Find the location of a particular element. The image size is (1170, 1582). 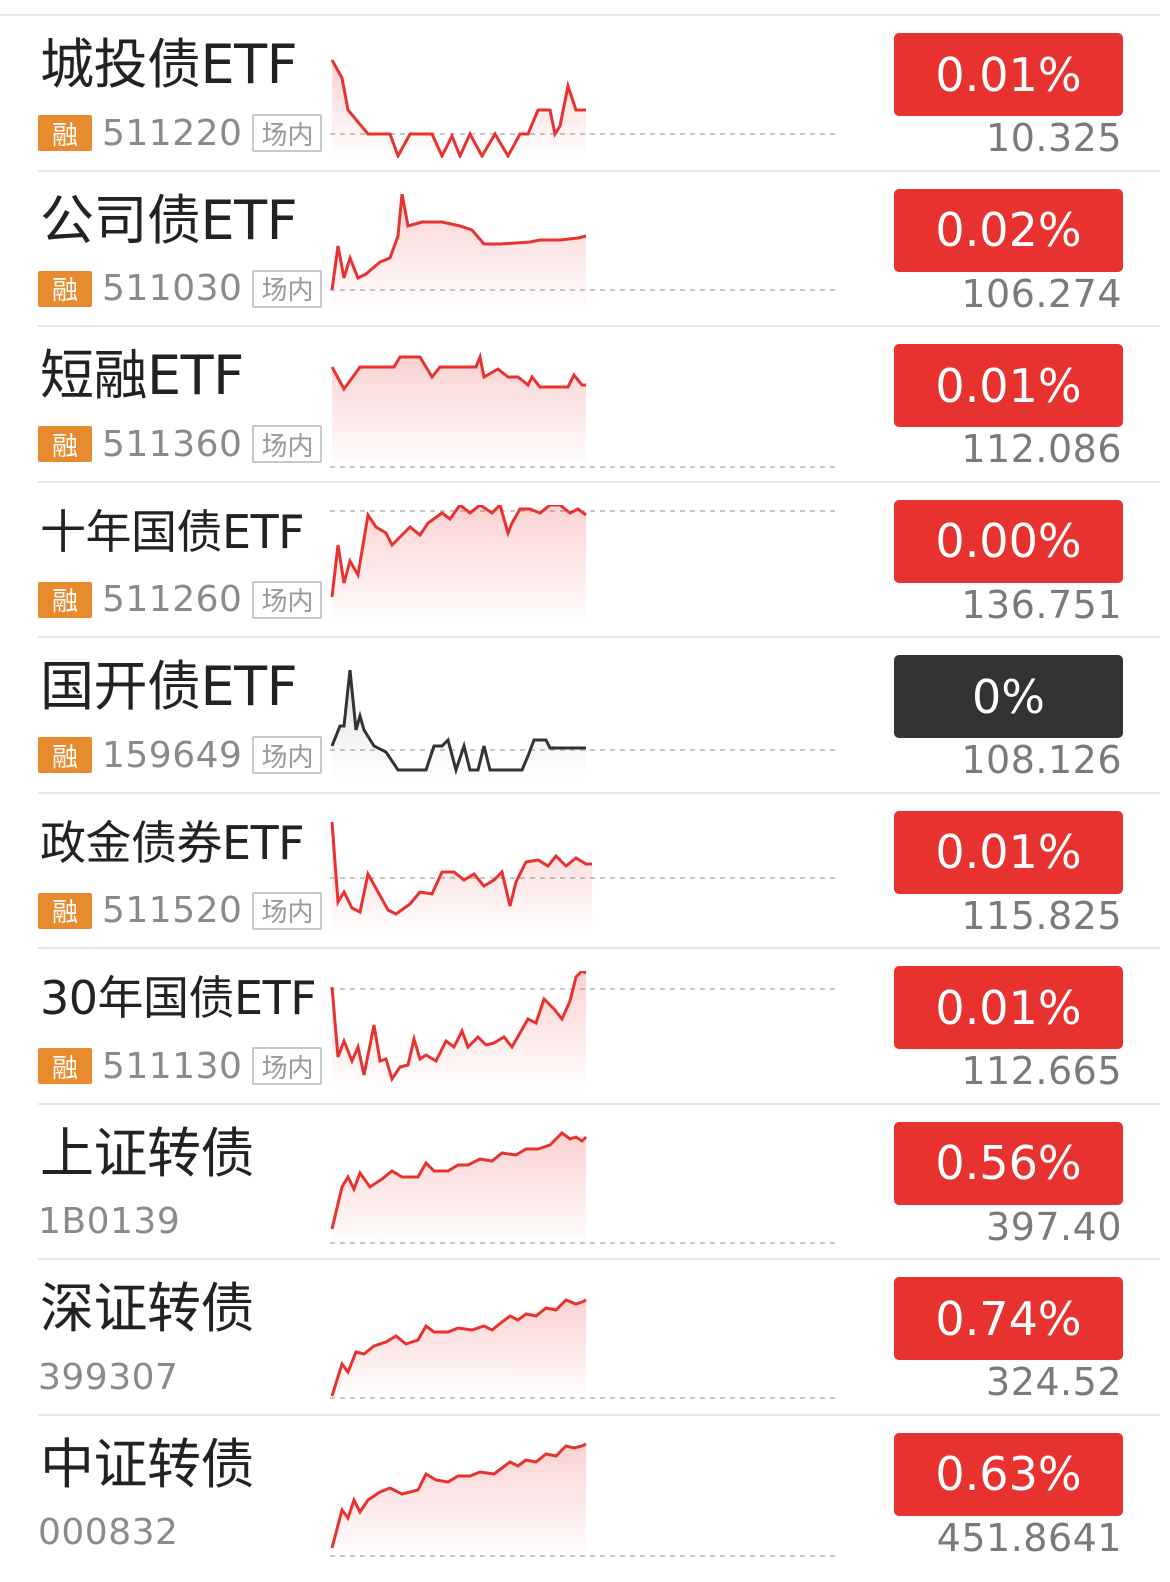

list-item: 十年国债ETF 融 511260 场内 0.00% 136.751 is located at coordinates (585, 560).